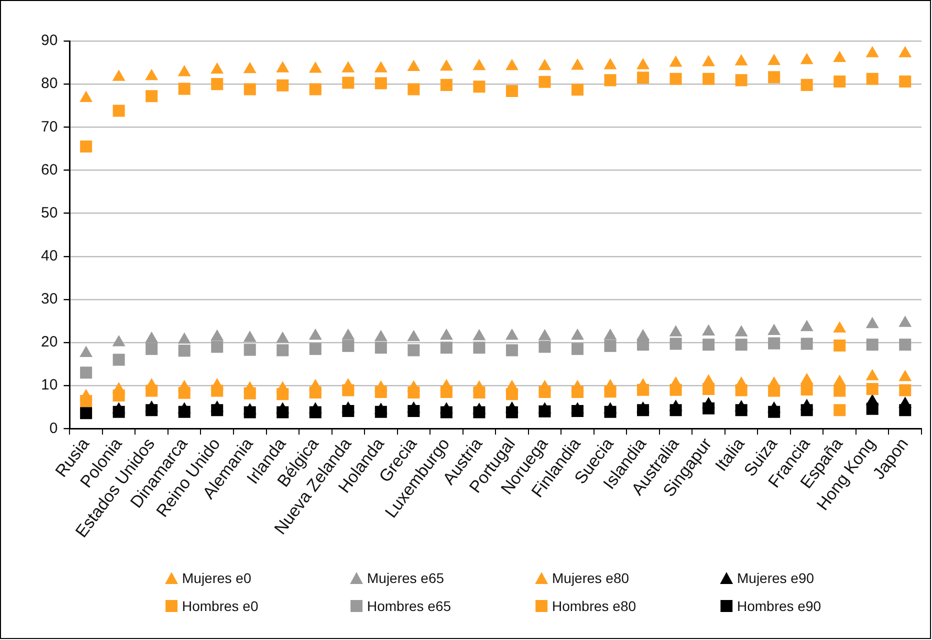  Describe the element at coordinates (49, 169) in the screenshot. I see `y-tick-label: 60` at that location.